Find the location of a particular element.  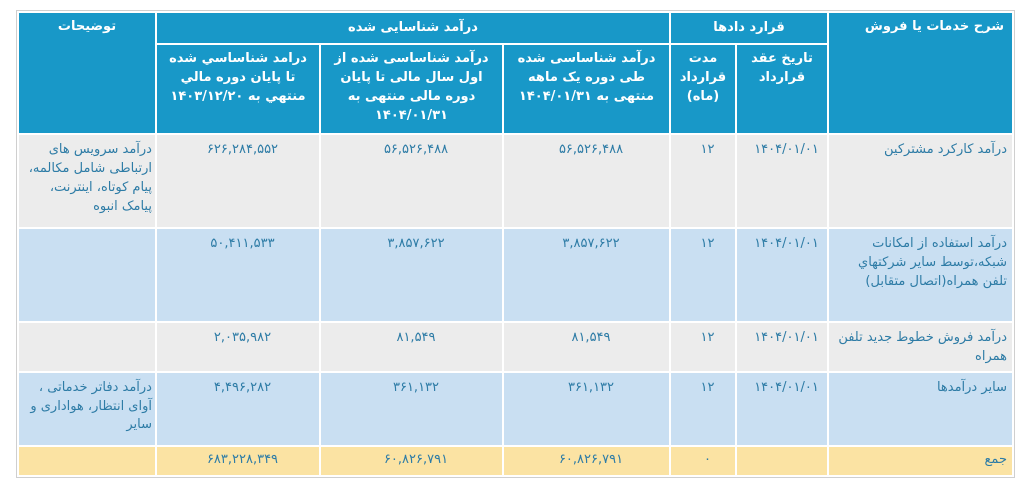

cell-total-revenue-prior: ۶۸۳,۲۲۸,۳۴۹ is located at coordinates (237, 460).